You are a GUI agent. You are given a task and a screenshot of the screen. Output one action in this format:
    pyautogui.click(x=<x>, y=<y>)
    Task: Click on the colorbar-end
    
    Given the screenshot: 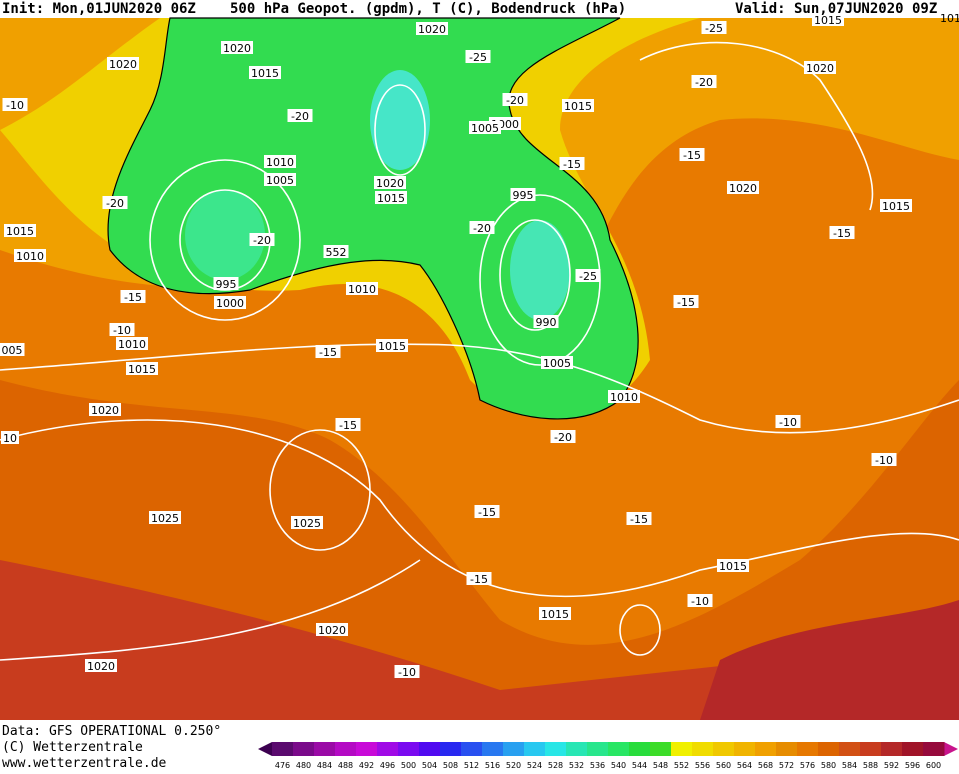 What is the action you would take?
    pyautogui.click(x=951, y=749)
    